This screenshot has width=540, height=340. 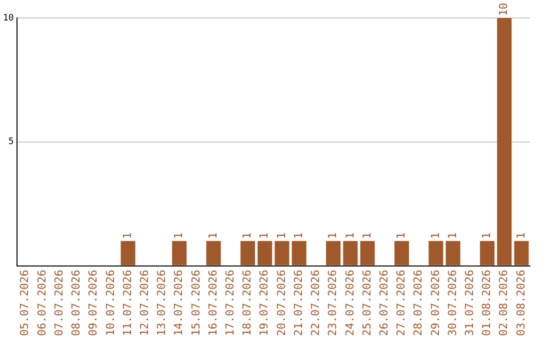 I want to click on x-tick-label: 17.07.2026, so click(x=230, y=303).